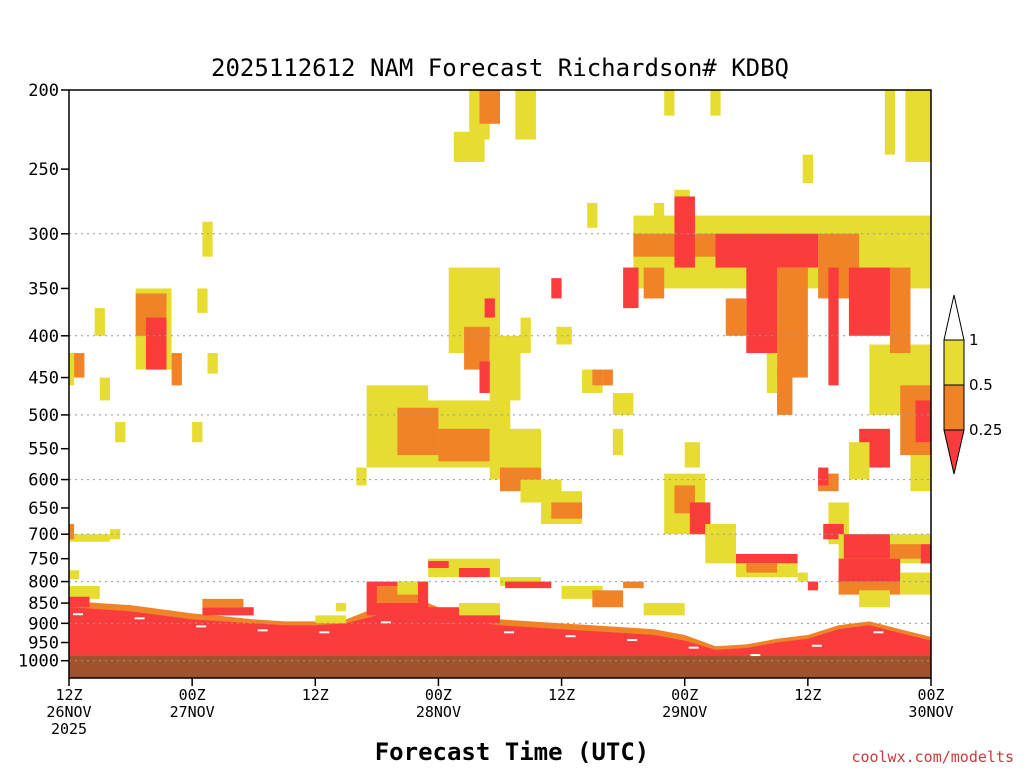 This screenshot has height=768, width=1024. Describe the element at coordinates (192, 712) in the screenshot. I see `x-tick-label-12-1: 27NOV` at that location.